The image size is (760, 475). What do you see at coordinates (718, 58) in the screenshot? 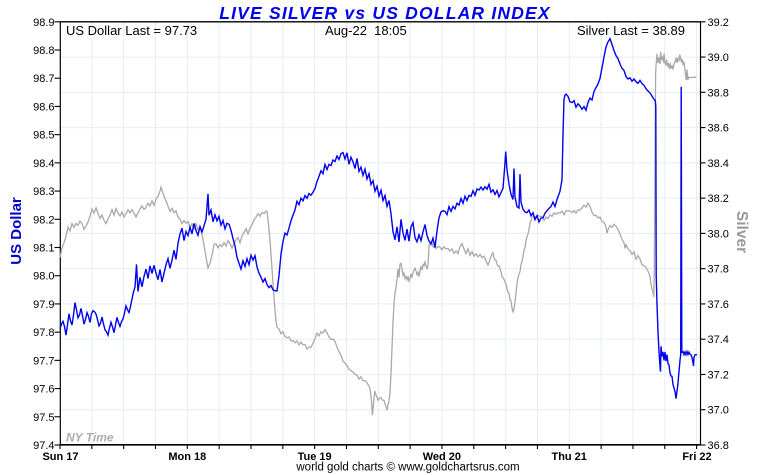
I see `svg-text: 39.0` at bounding box center [718, 58].